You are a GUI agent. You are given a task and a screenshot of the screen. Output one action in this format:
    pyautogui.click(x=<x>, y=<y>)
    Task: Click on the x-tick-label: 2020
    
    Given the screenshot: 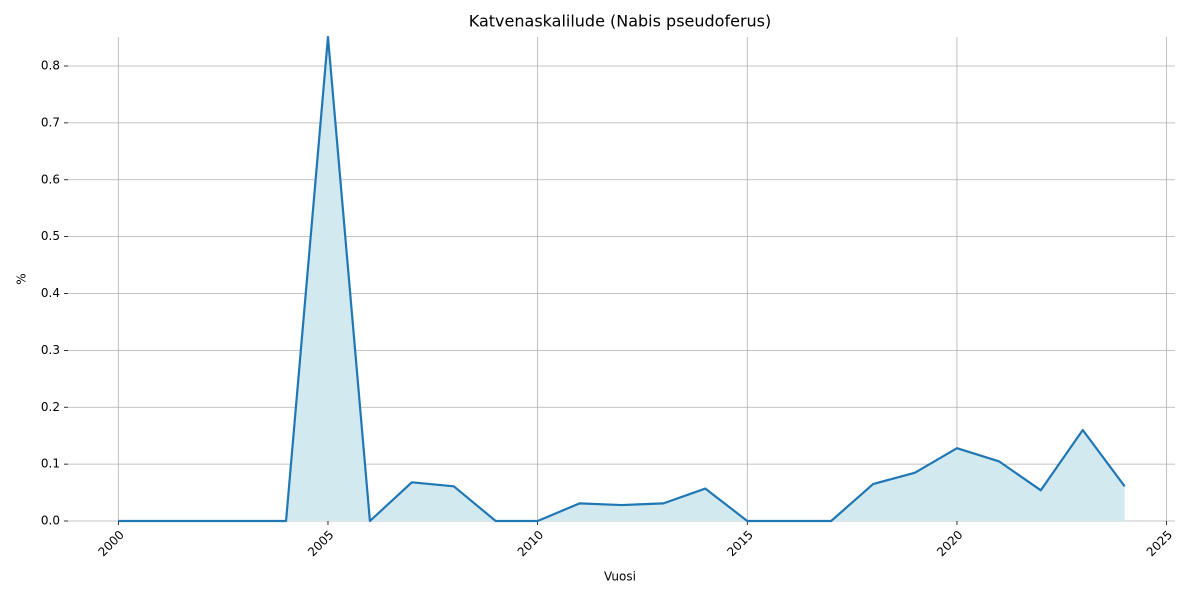 What is the action you would take?
    pyautogui.click(x=949, y=543)
    